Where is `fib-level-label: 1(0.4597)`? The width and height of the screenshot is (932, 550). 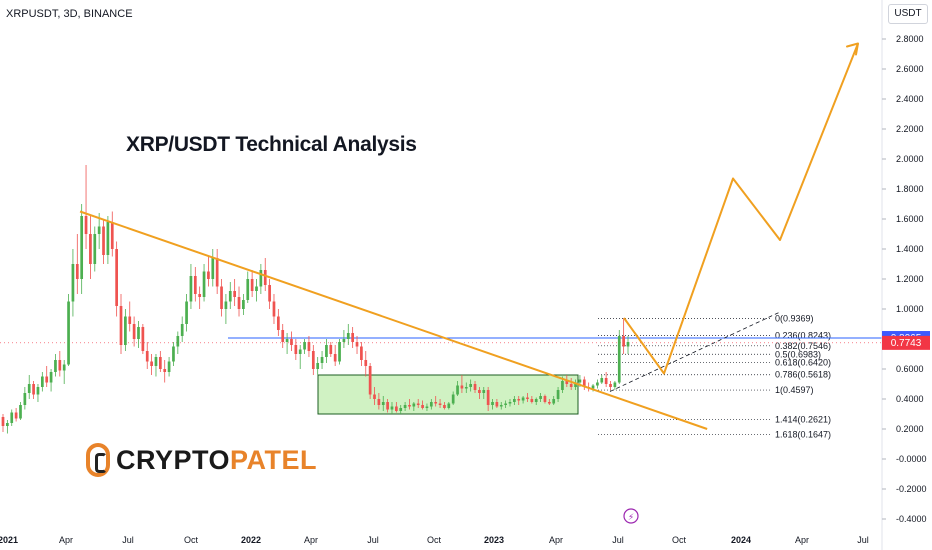
fib-level-label: 1(0.4597) is located at coordinates (794, 390).